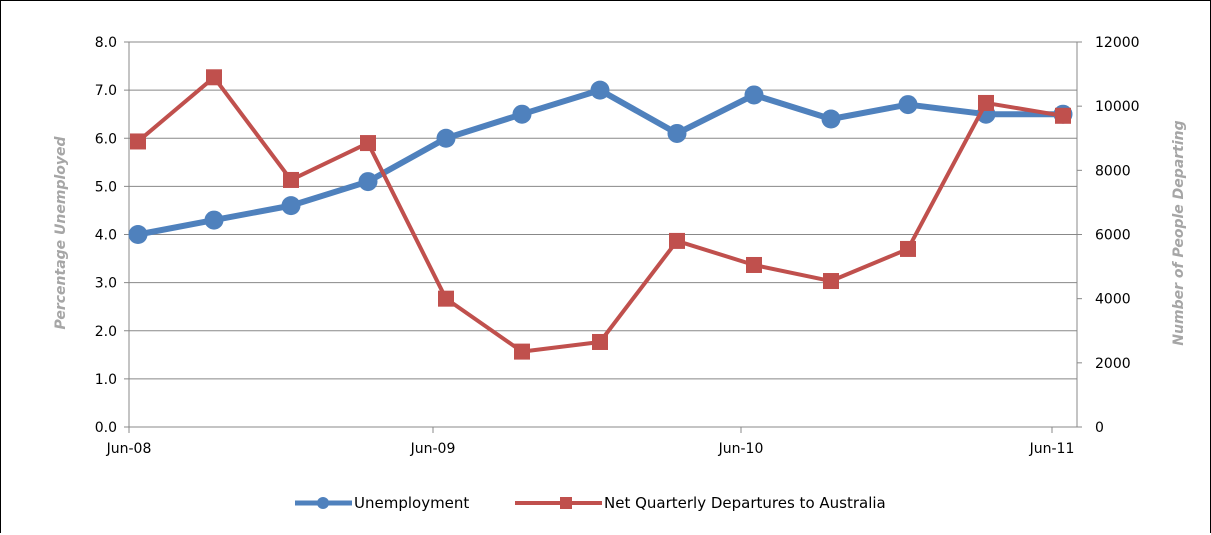  I want to click on left-tick-label: 2.0, so click(106, 332).